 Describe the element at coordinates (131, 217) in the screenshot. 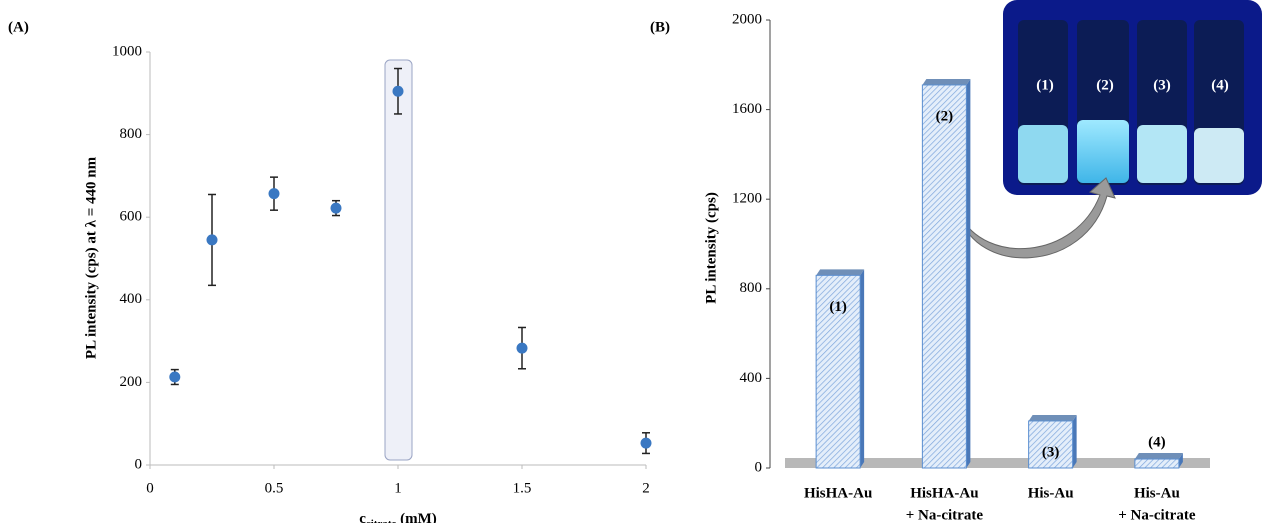

I see `y-tick-label: 600` at that location.